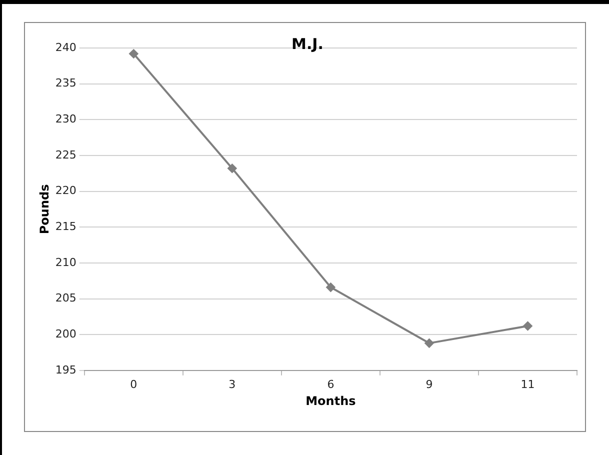 The width and height of the screenshot is (609, 455). Describe the element at coordinates (65, 226) in the screenshot. I see `y-tick-label: 215` at that location.